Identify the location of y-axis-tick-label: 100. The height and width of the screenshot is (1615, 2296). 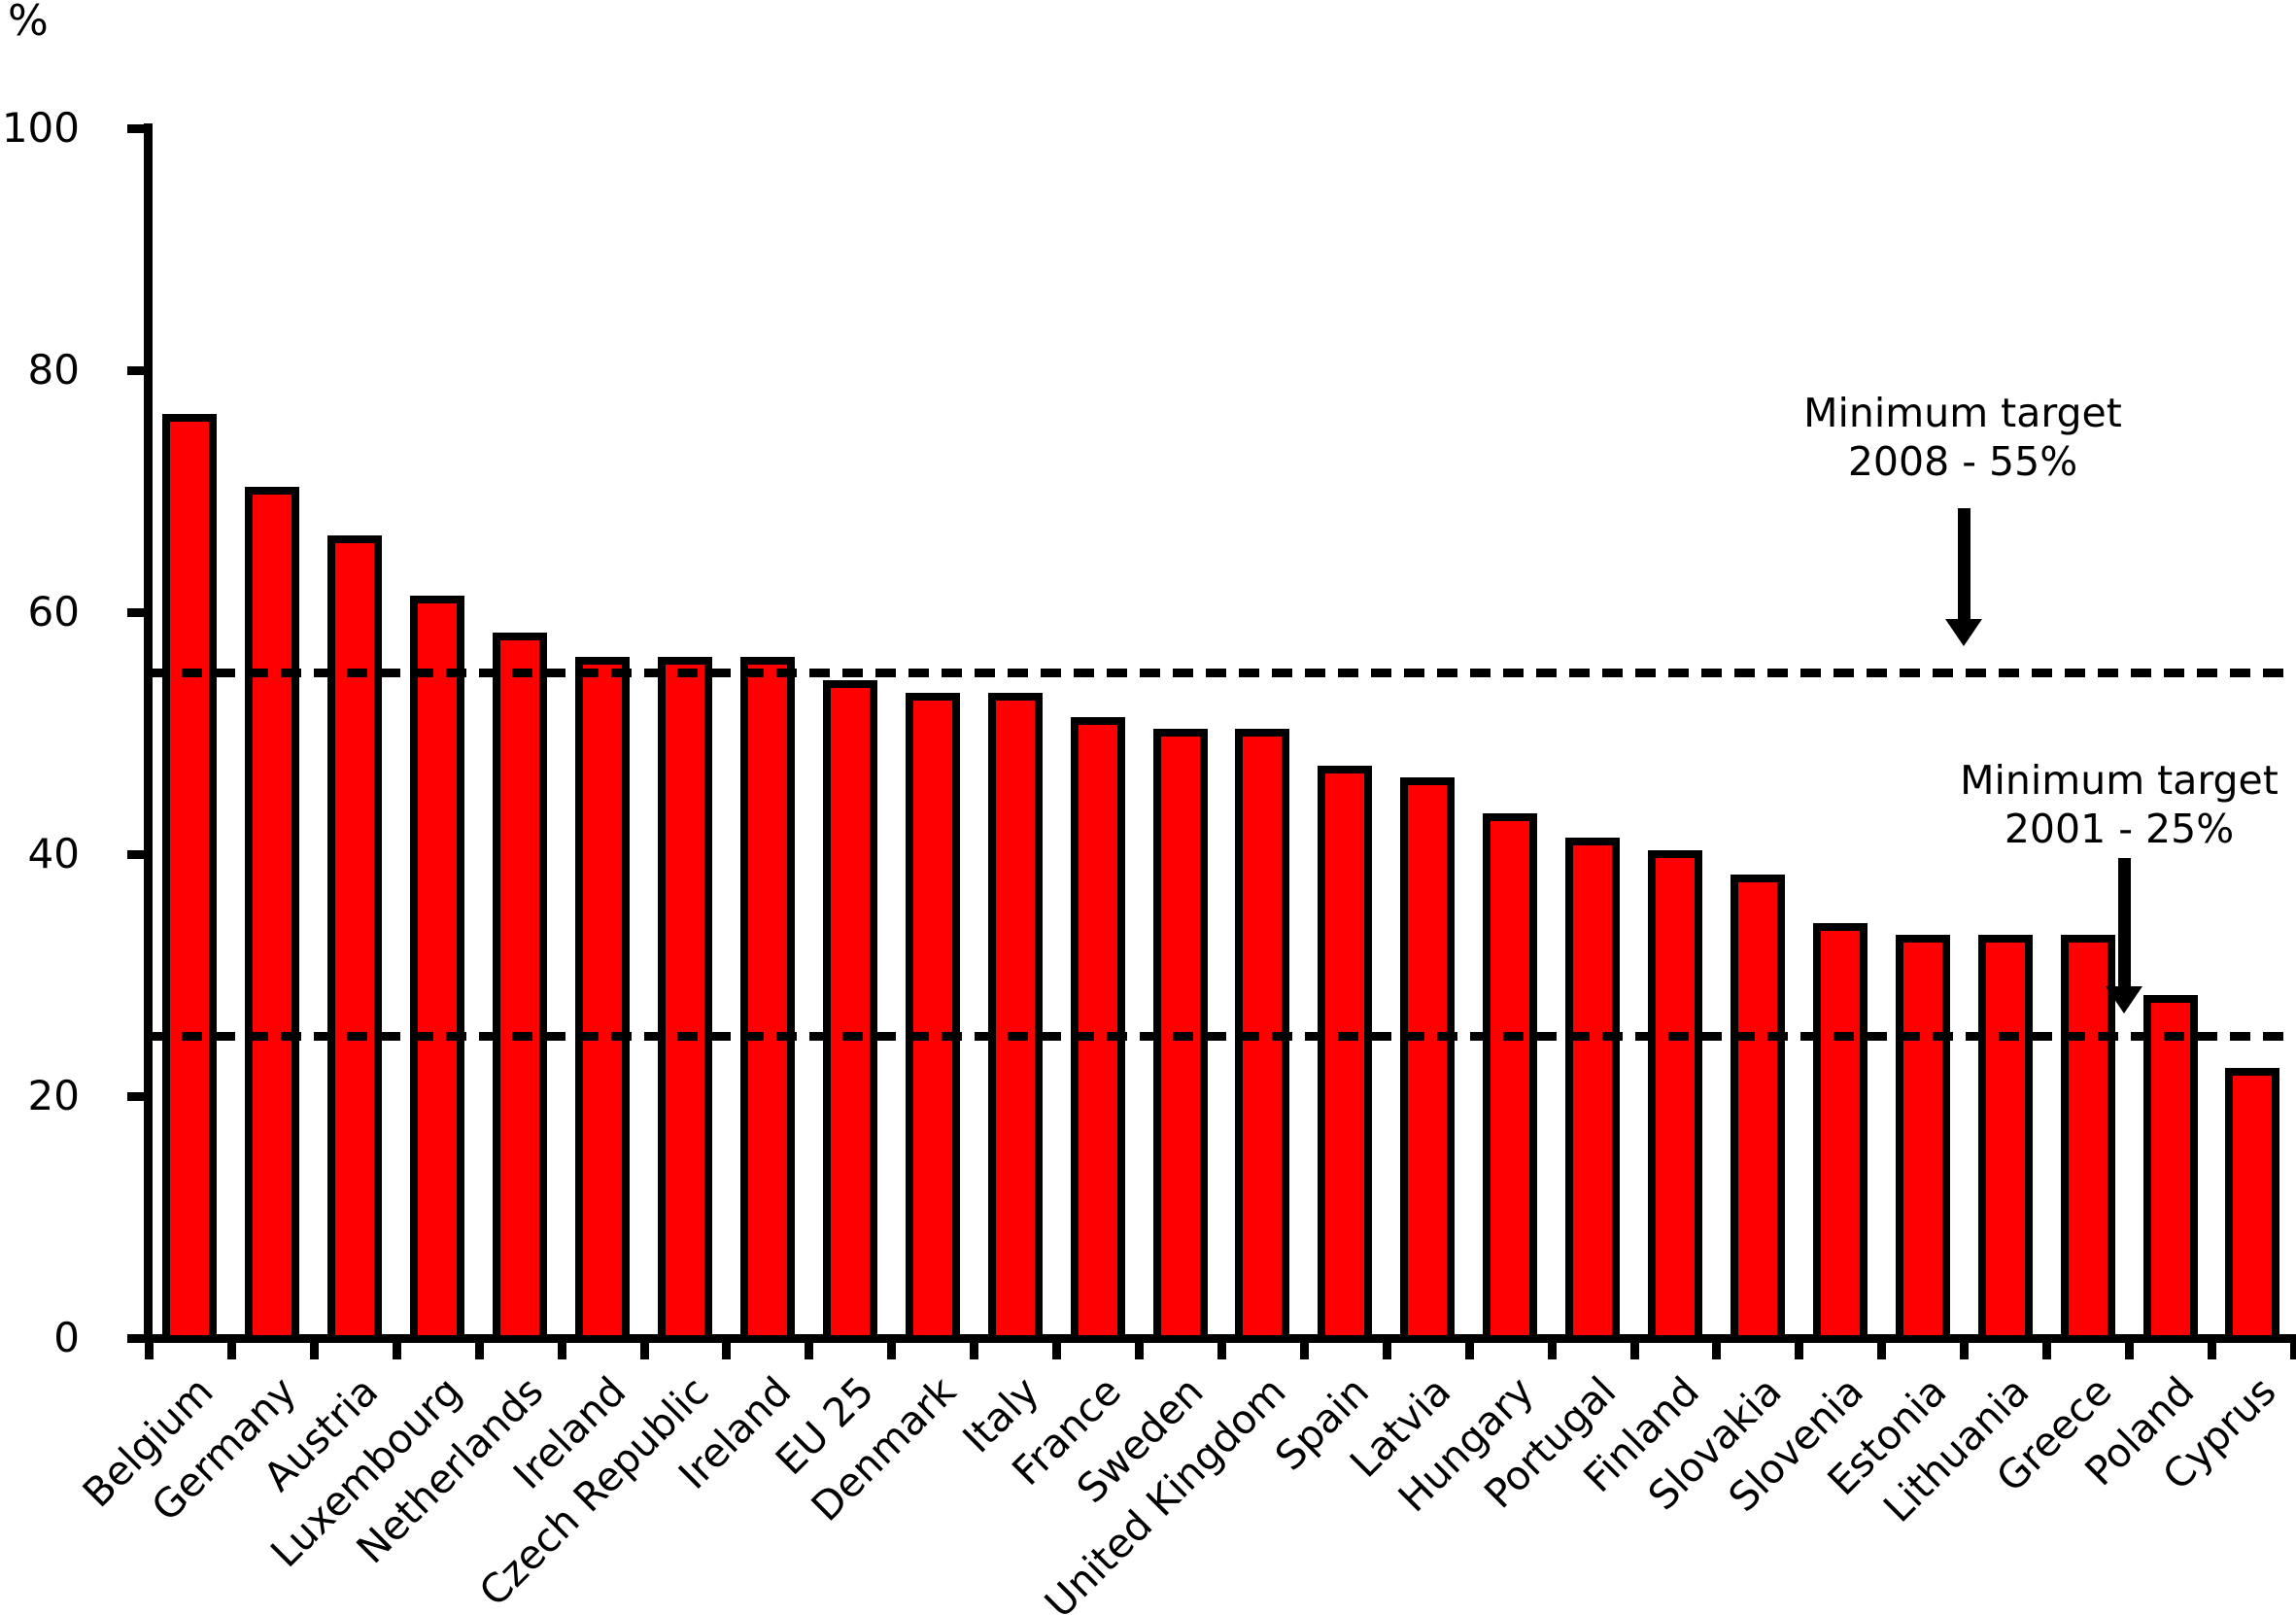
(40, 127).